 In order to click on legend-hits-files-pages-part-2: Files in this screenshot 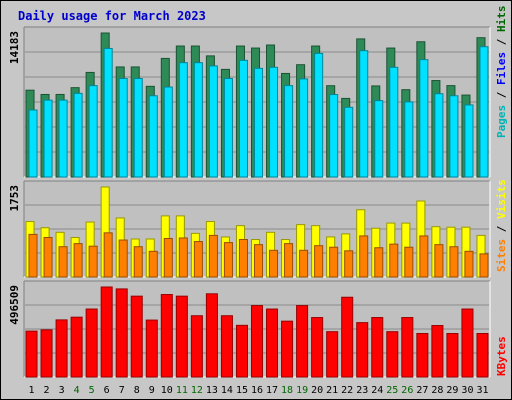, I will do `click(501, 68)`.